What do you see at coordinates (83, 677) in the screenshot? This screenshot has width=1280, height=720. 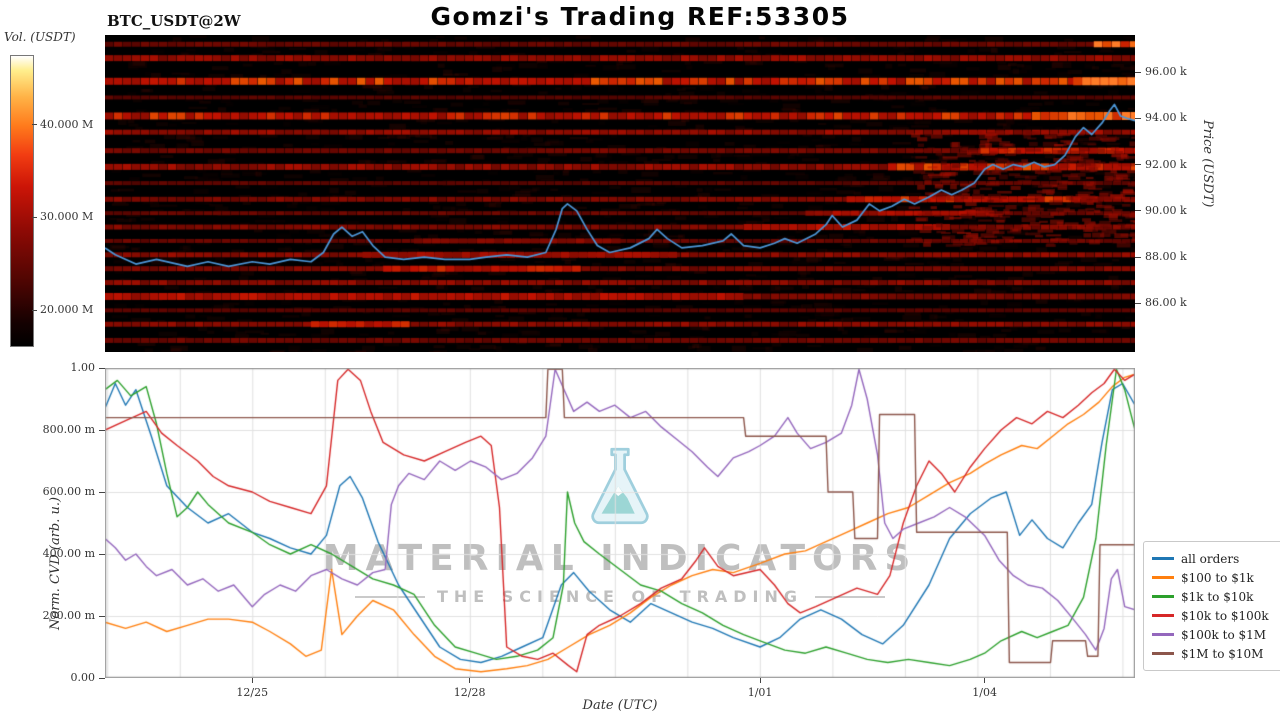 I see `cvd-tick-label: 0.00` at bounding box center [83, 677].